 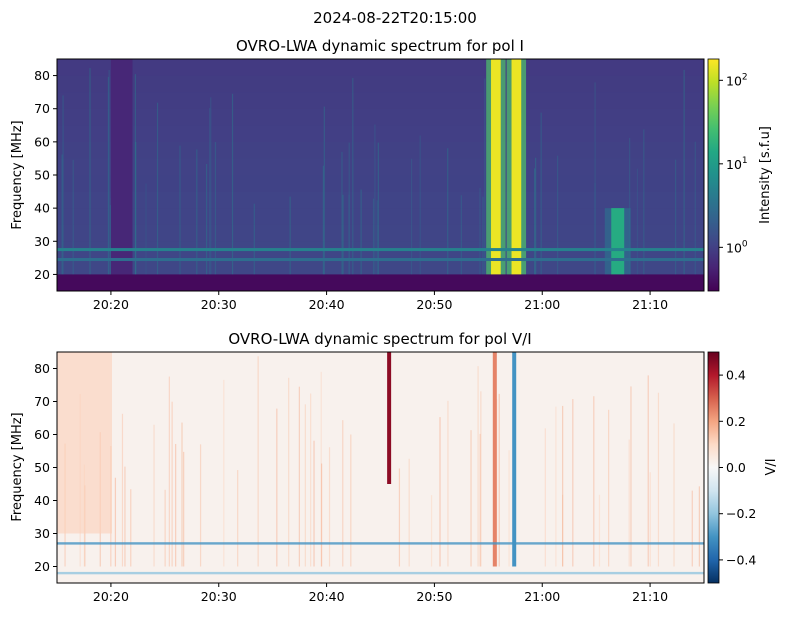 What do you see at coordinates (736, 375) in the screenshot?
I see `colorbar-tick-label: 0.4` at bounding box center [736, 375].